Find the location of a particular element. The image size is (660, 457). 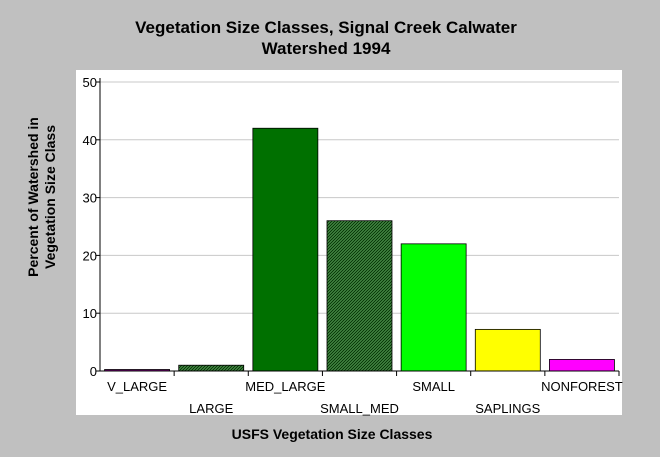

bar-med-large is located at coordinates (285, 249).